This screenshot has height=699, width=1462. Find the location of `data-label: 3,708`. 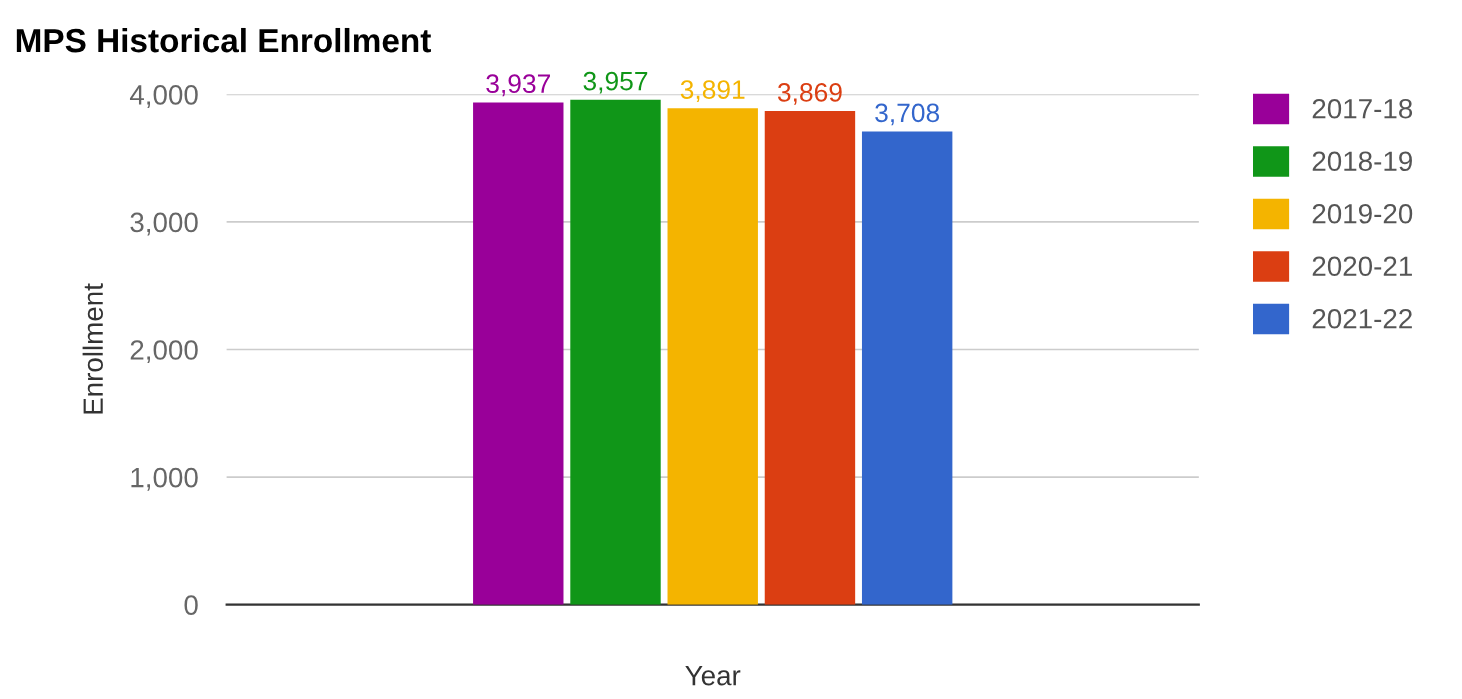

data-label: 3,708 is located at coordinates (907, 114).